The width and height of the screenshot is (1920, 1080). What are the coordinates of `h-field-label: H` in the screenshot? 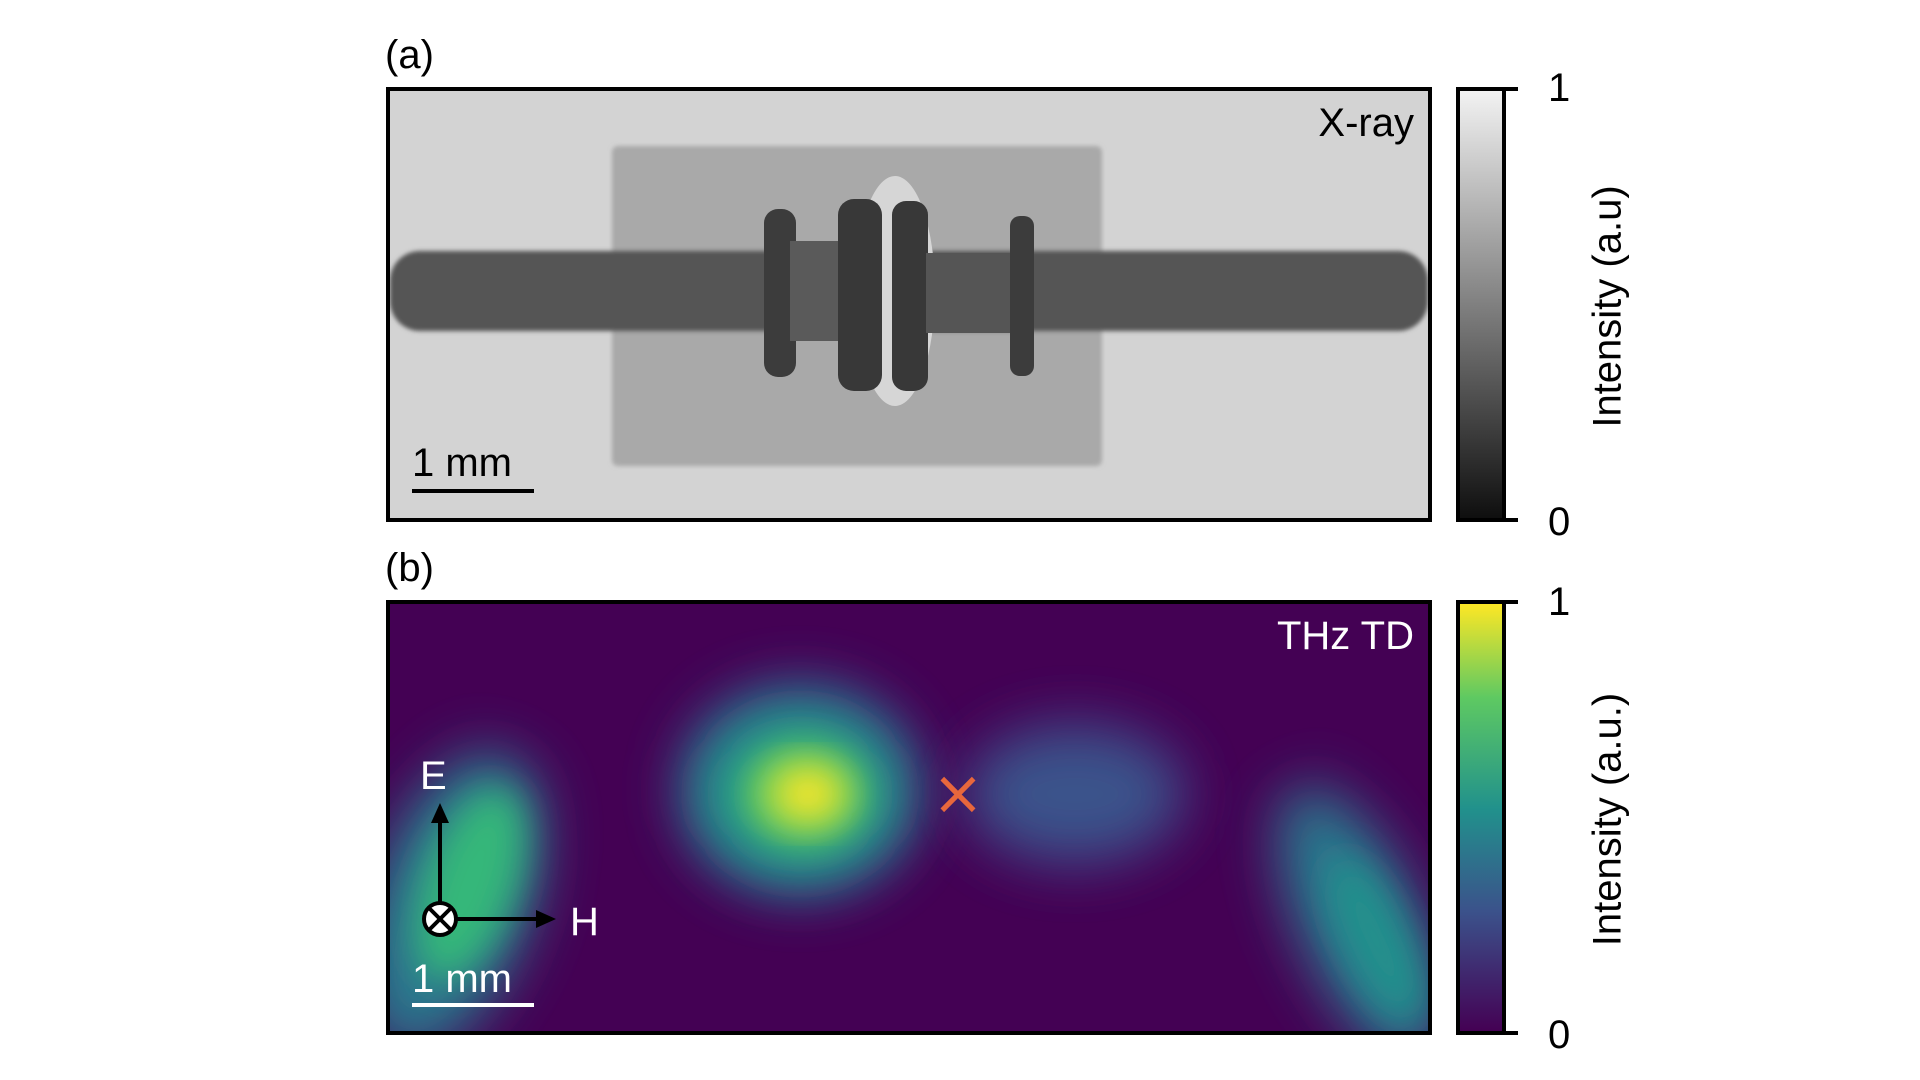 It's located at (584, 922).